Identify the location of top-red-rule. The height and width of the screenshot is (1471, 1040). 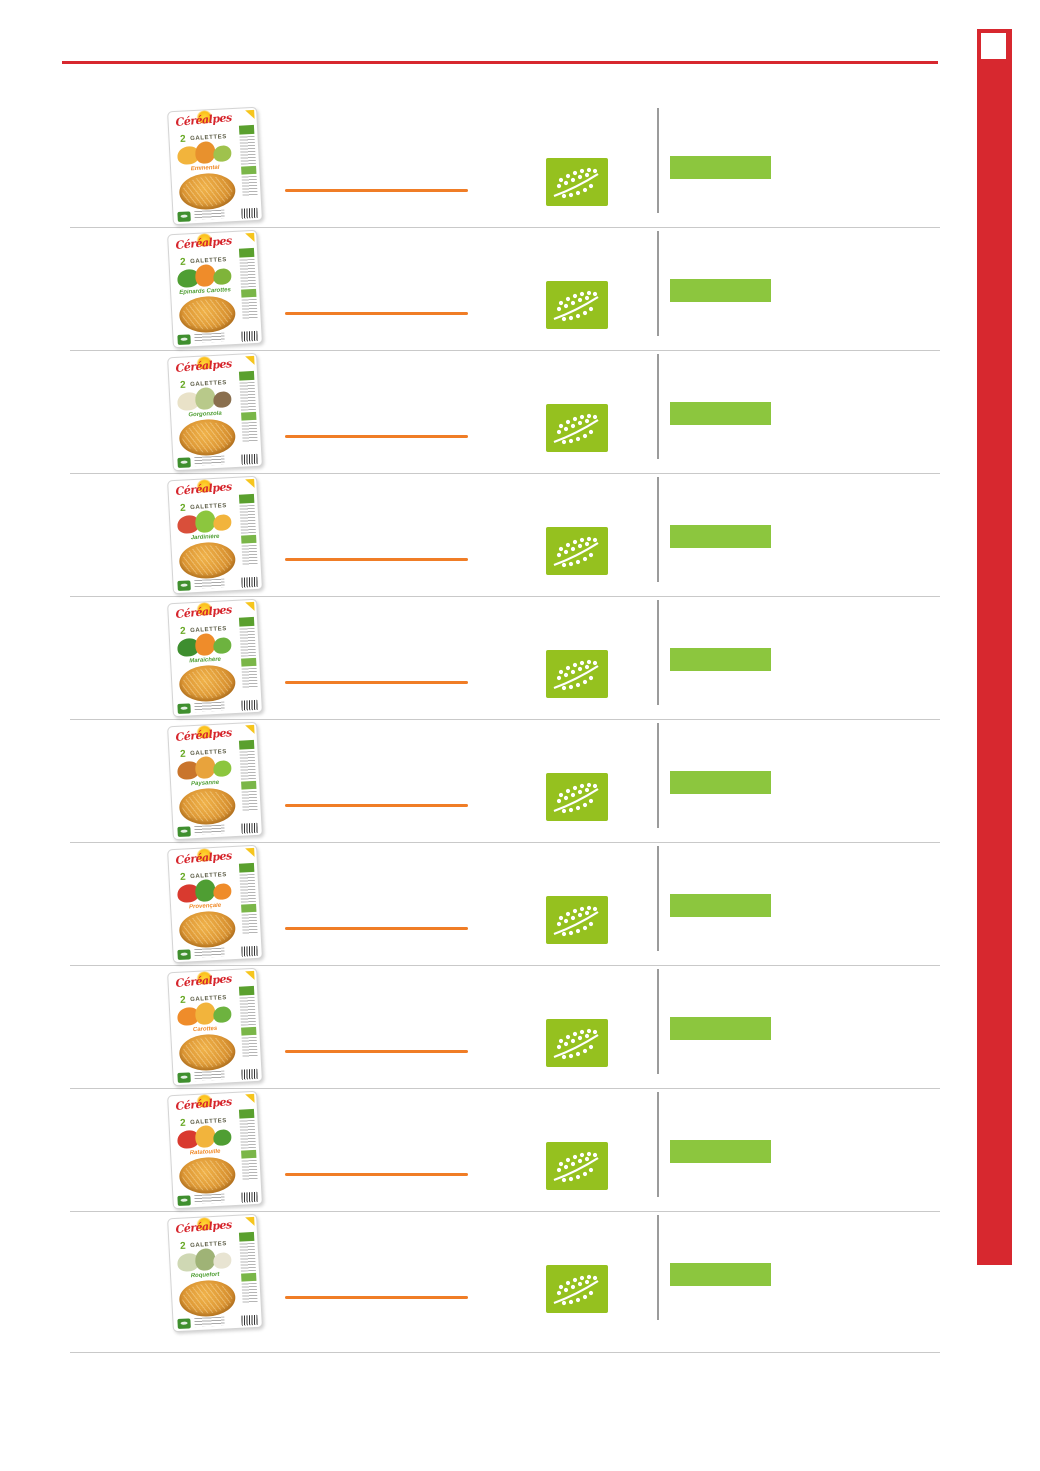
(500, 62).